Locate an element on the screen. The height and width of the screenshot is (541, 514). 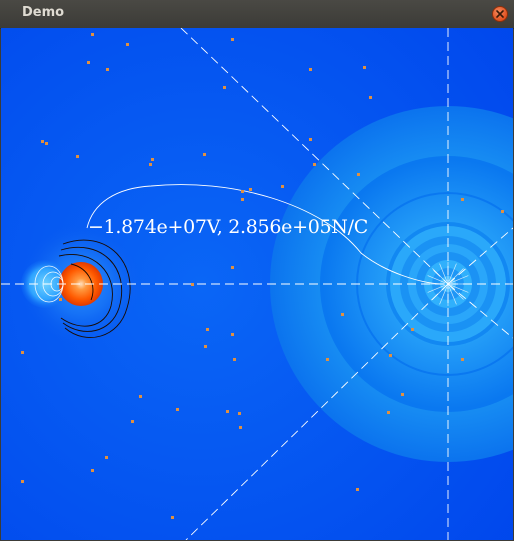
field-line is located at coordinates (264, 234).